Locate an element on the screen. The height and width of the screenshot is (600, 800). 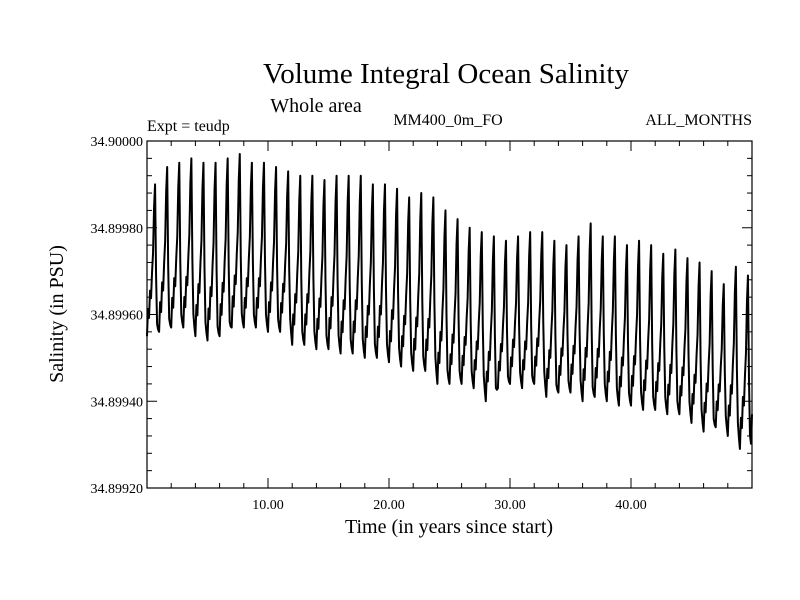
y-tick-label: 34.90000 is located at coordinates (117, 142).